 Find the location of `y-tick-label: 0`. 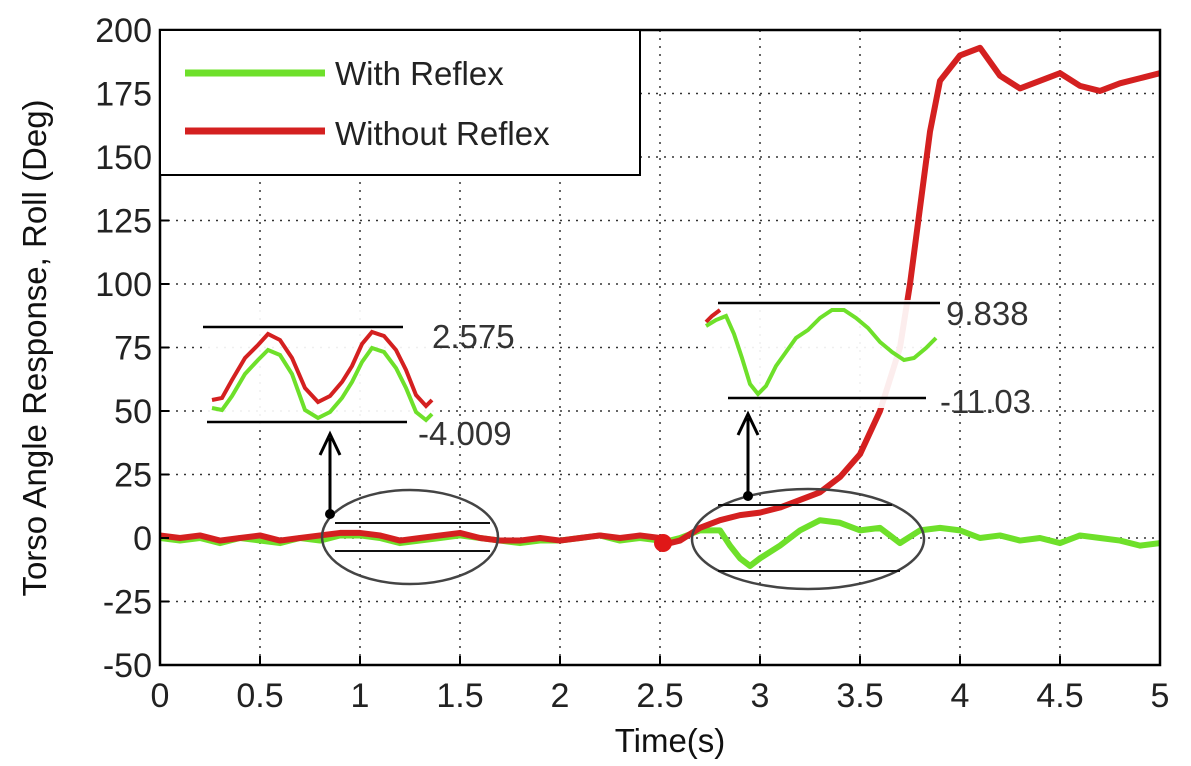

y-tick-label: 0 is located at coordinates (142, 539).